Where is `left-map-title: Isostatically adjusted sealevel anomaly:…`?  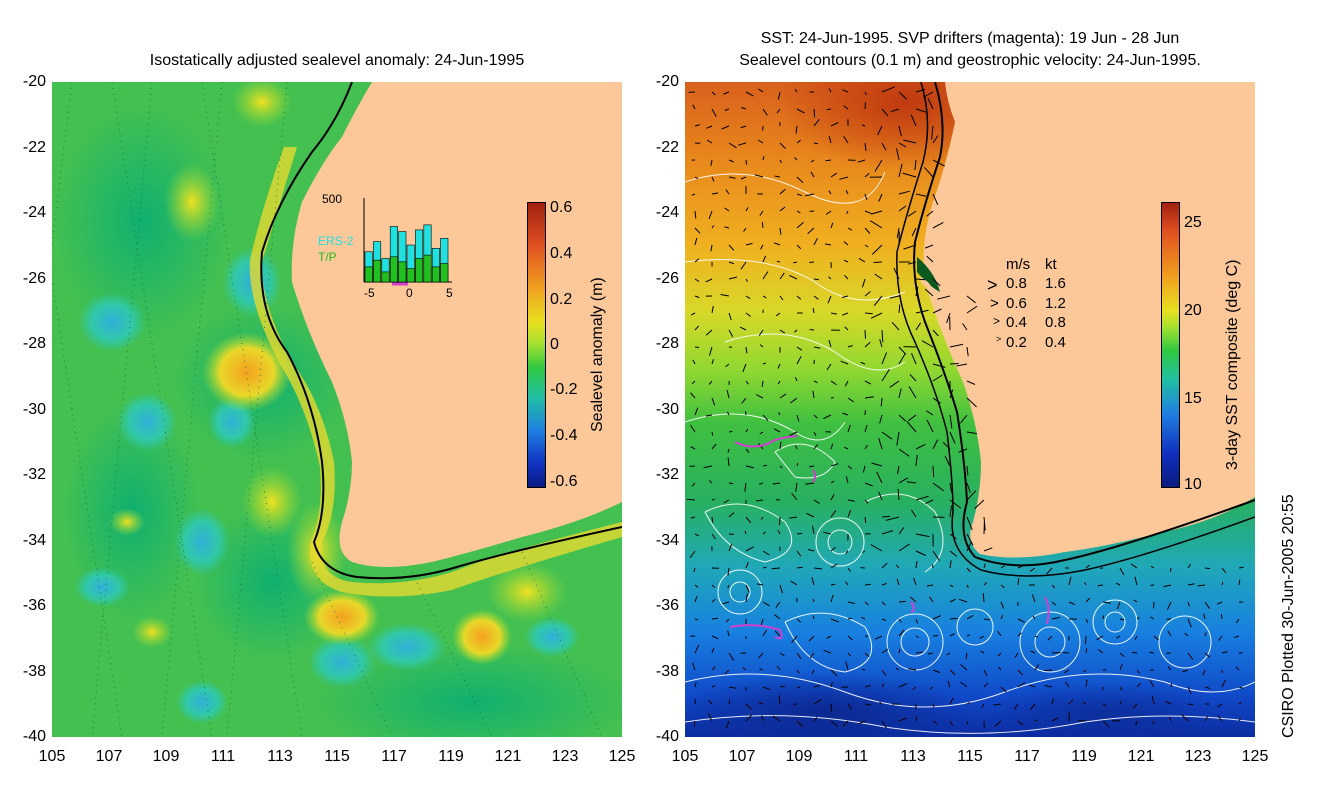
left-map-title: Isostatically adjusted sealevel anomaly:… is located at coordinates (337, 60).